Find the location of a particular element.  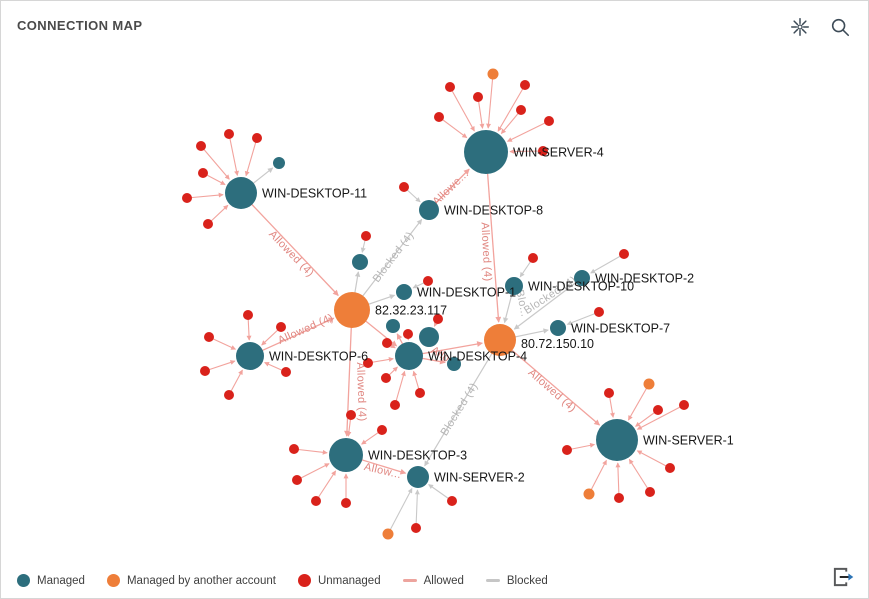

export-button is located at coordinates (843, 577).